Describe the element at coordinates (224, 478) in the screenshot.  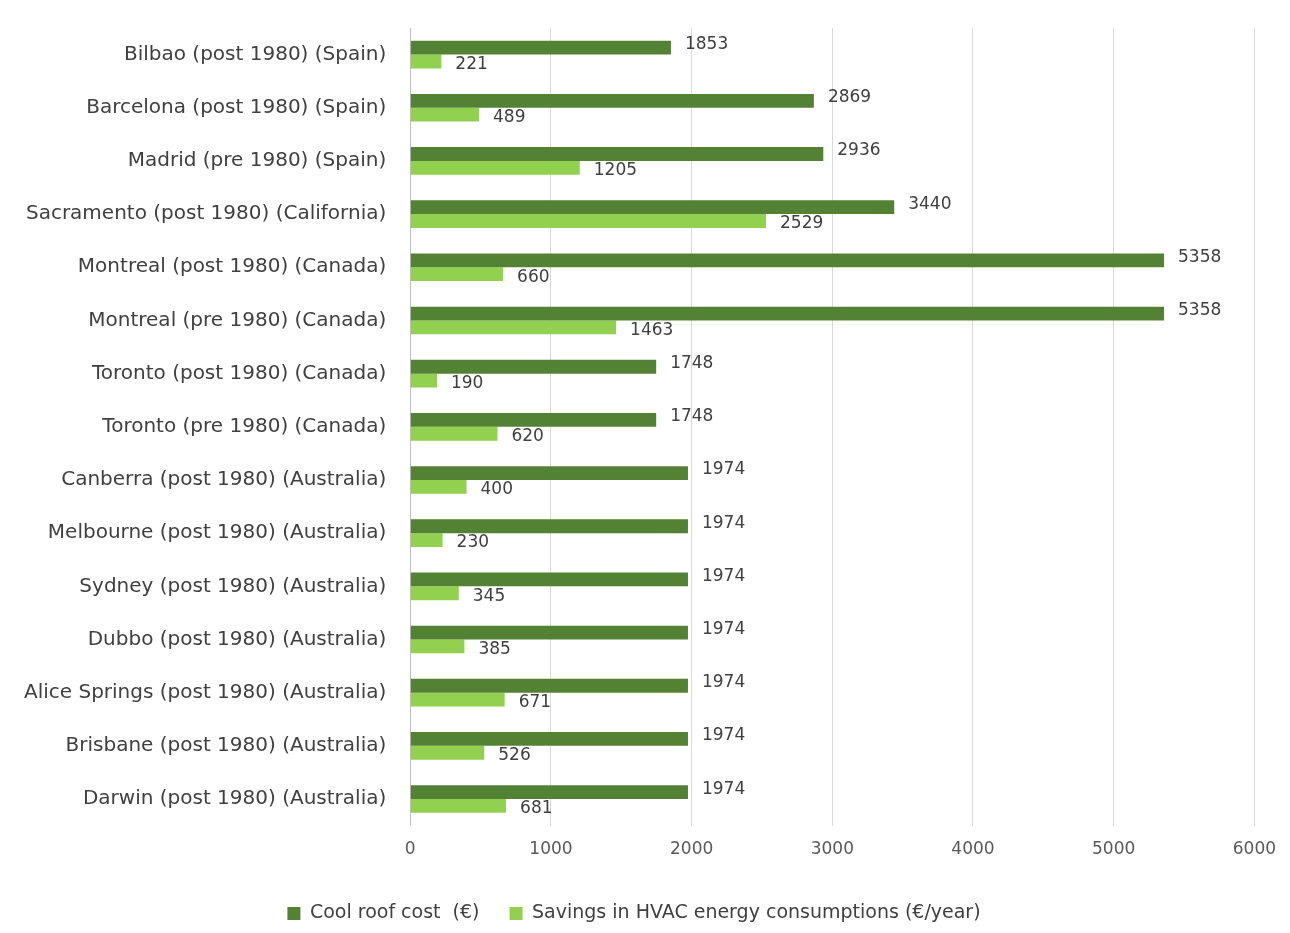
I see `y-tick-label: Canberra (post 1980) (Australia)` at that location.